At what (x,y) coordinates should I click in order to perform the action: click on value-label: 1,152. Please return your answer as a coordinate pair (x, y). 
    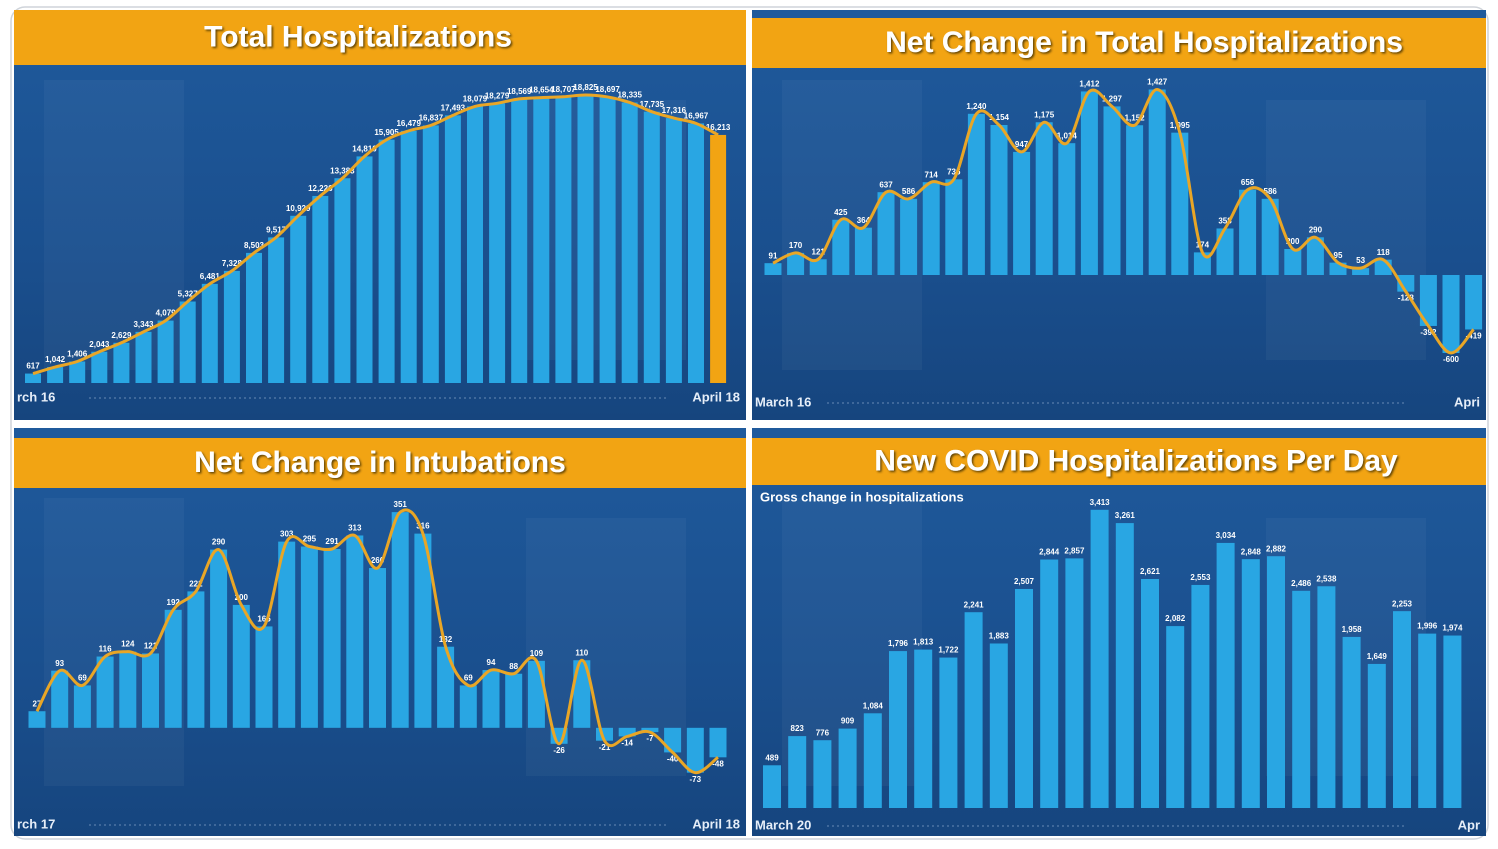
    Looking at the image, I should click on (1135, 117).